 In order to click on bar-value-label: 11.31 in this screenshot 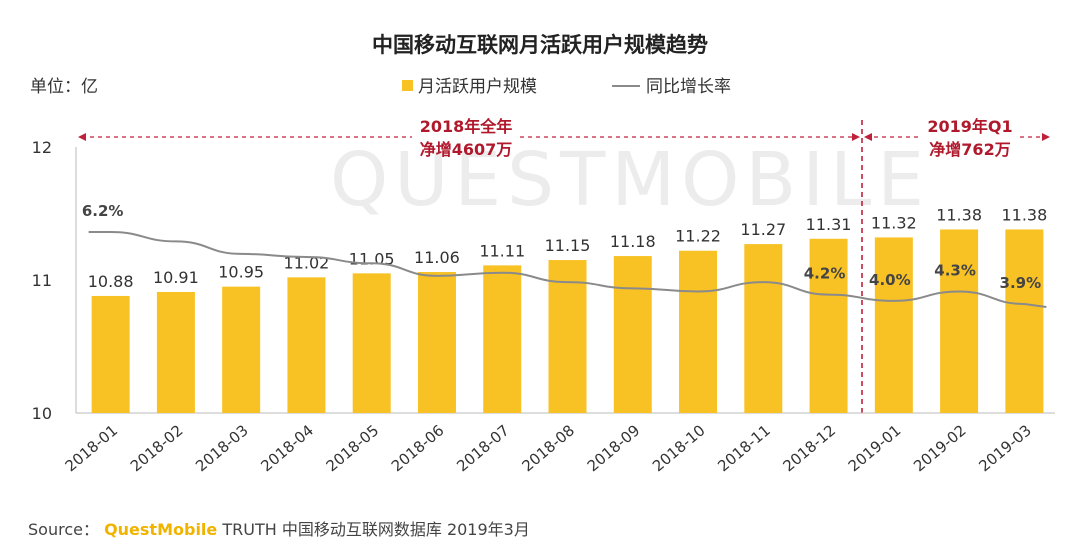, I will do `click(829, 224)`.